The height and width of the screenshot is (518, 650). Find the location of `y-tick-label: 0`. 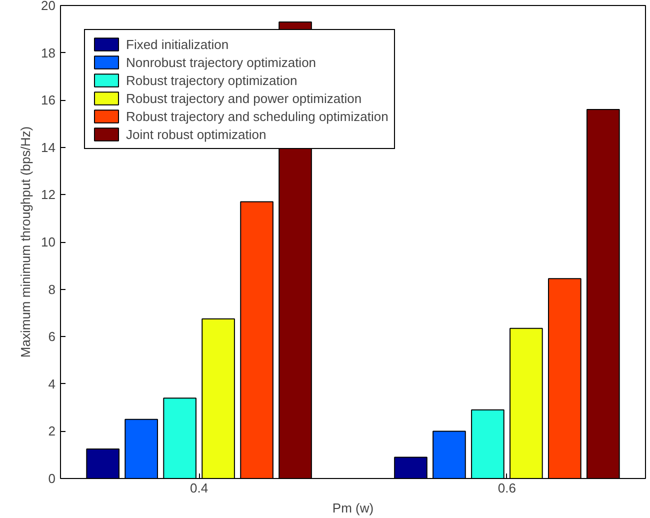

y-tick-label: 0 is located at coordinates (52, 478).